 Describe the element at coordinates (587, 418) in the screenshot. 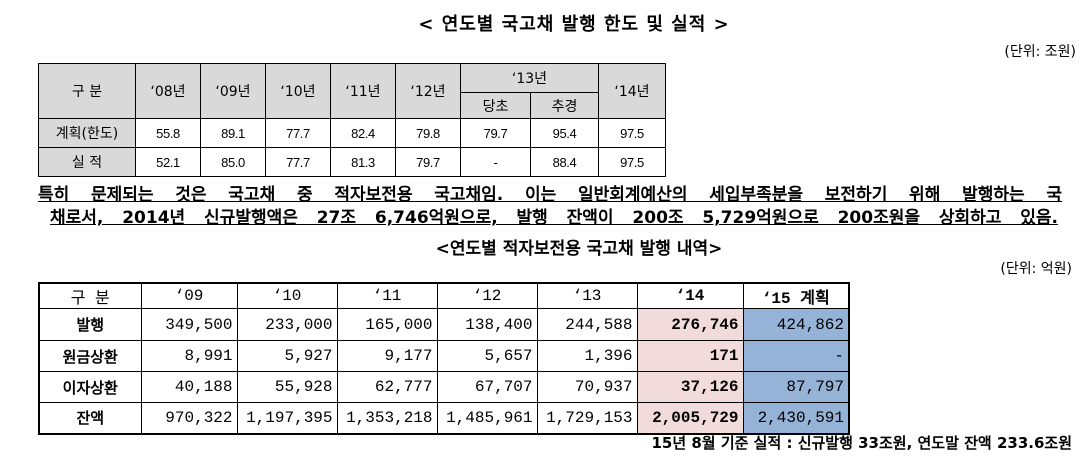

I see `table2-cell: 1,729,153` at that location.